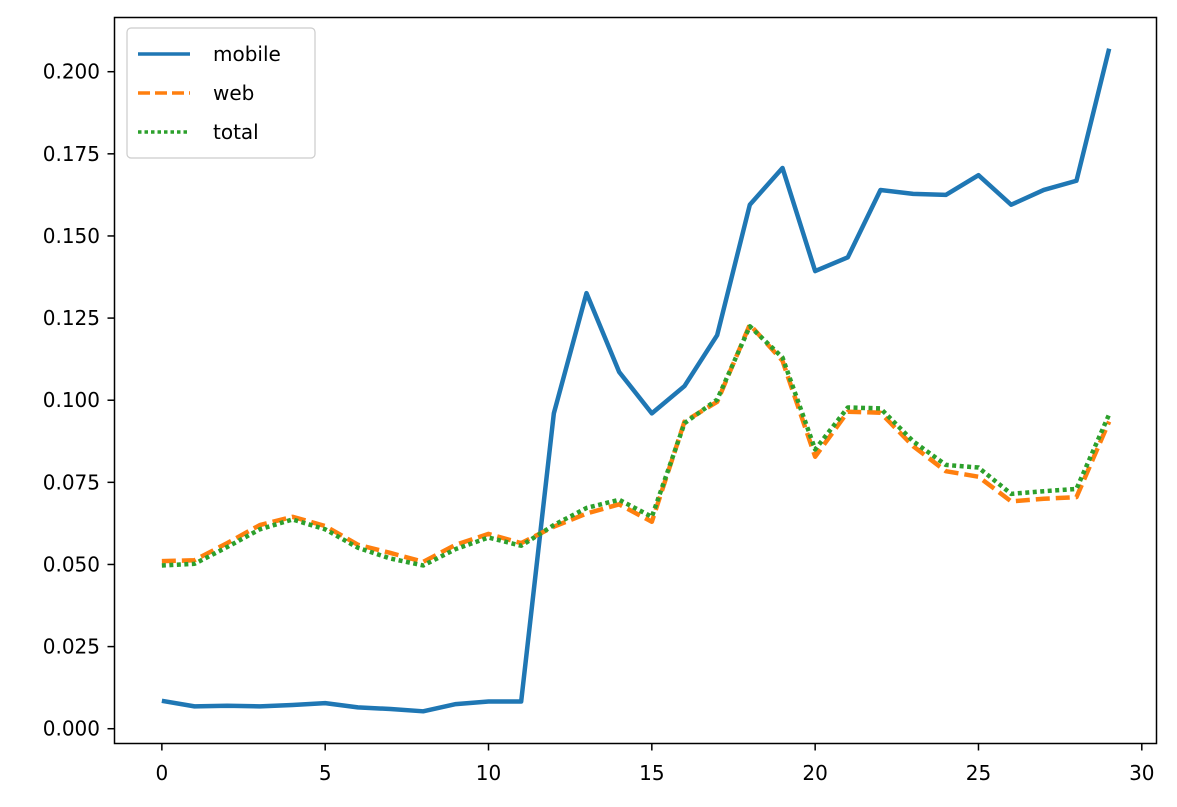 This screenshot has height=807, width=1177. What do you see at coordinates (1141, 773) in the screenshot?
I see `x-tick-label: 30` at bounding box center [1141, 773].